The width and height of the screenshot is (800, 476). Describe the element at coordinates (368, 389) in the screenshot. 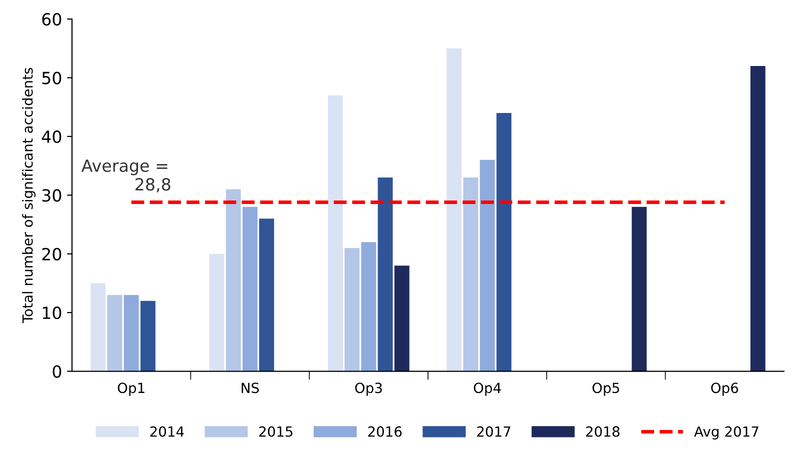

I see `x-tick-label: Op3` at that location.